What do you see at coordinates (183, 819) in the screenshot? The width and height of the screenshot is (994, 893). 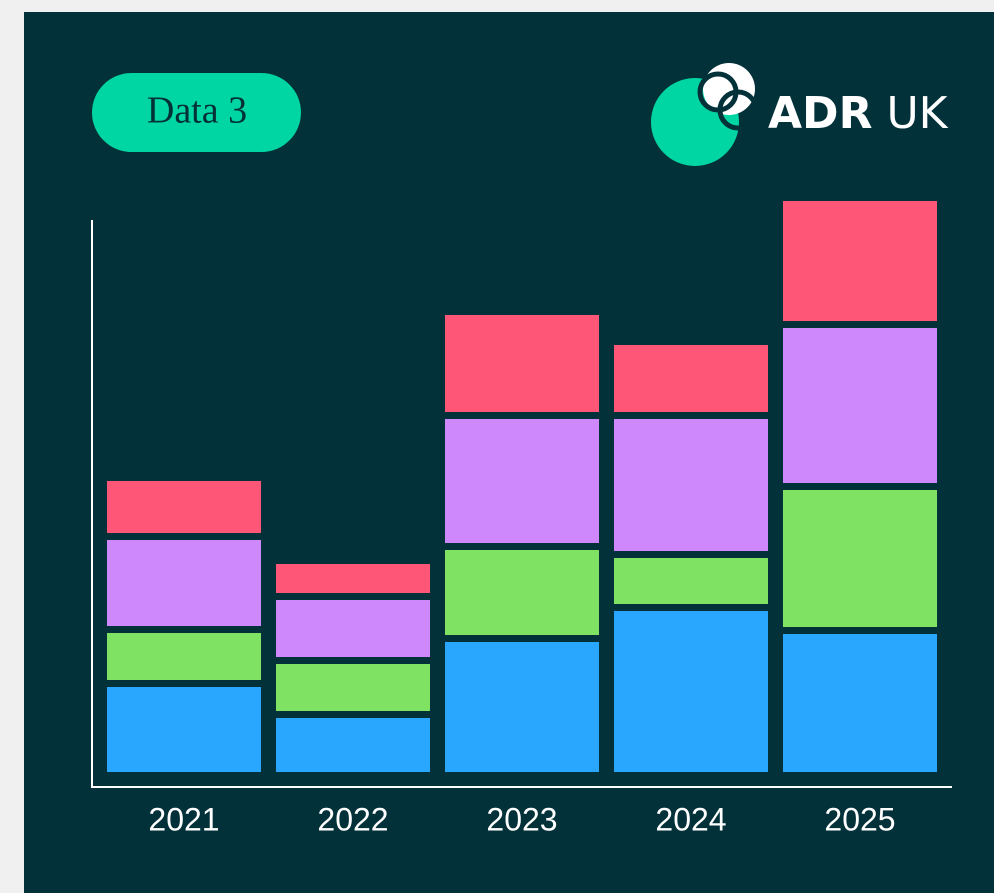 I see `x-tick-label: 2021` at bounding box center [183, 819].